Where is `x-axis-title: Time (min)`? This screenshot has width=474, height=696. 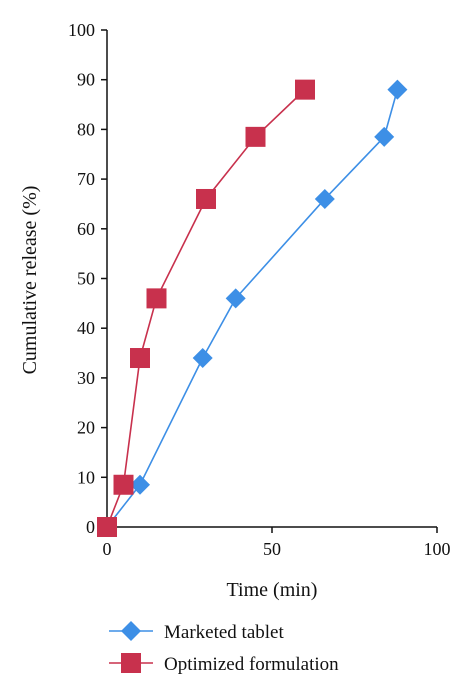
x-axis-title: Time (min) is located at coordinates (272, 590).